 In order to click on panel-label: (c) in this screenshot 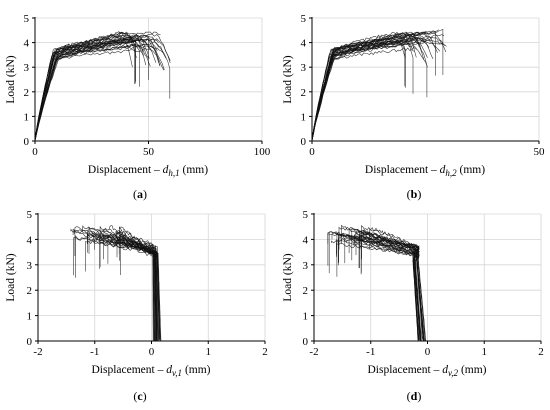, I will do `click(139, 396)`.